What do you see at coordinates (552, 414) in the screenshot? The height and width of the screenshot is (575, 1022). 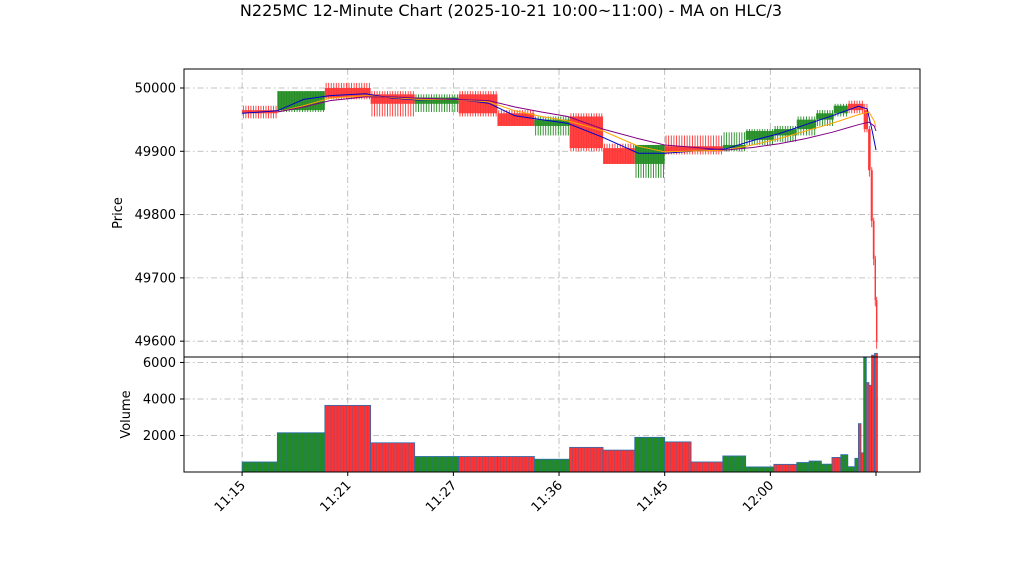 I see `volume-frame` at bounding box center [552, 414].